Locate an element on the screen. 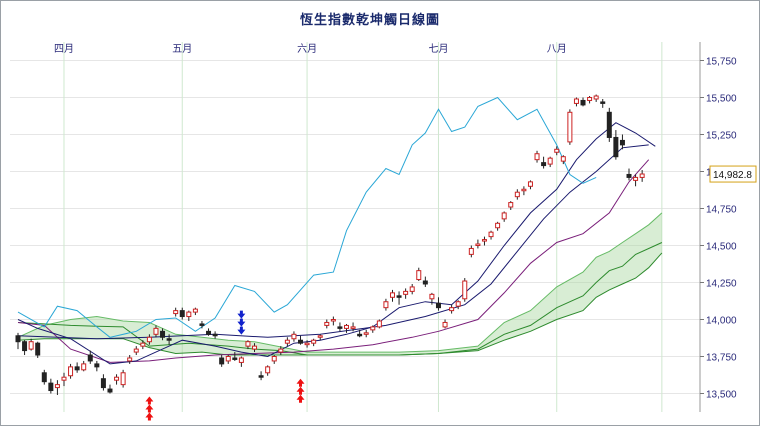  chart-title: 恆生指數乾坤觸日線圖 is located at coordinates (369, 20).